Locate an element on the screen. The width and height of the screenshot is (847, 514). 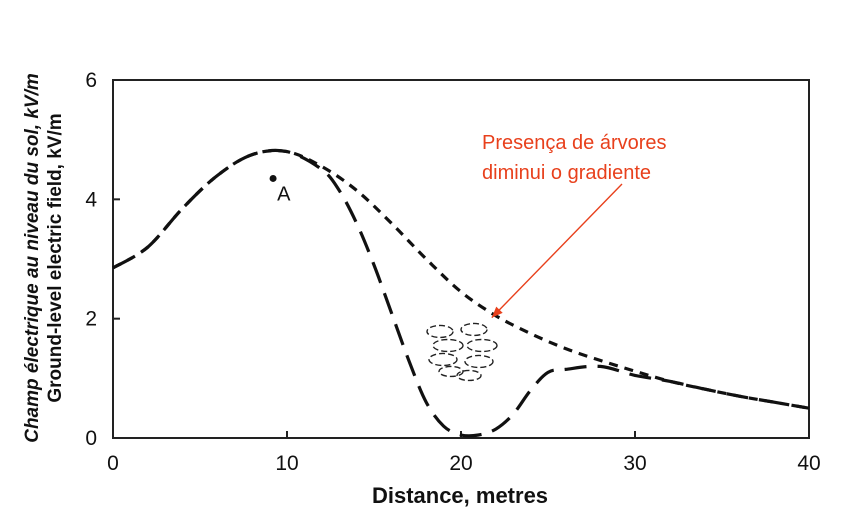
x-tick-labels: 0 10 20 30 40 is located at coordinates (464, 463).